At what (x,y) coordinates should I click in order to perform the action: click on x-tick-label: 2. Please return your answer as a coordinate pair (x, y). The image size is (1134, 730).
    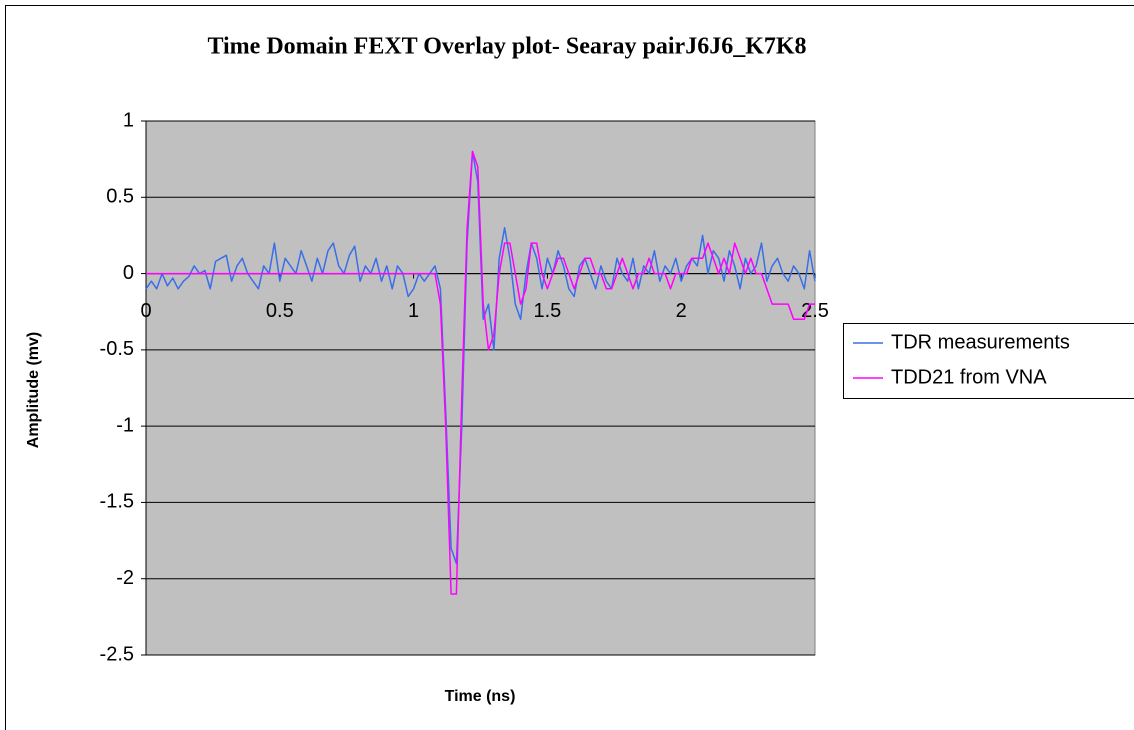
    Looking at the image, I should click on (681, 311).